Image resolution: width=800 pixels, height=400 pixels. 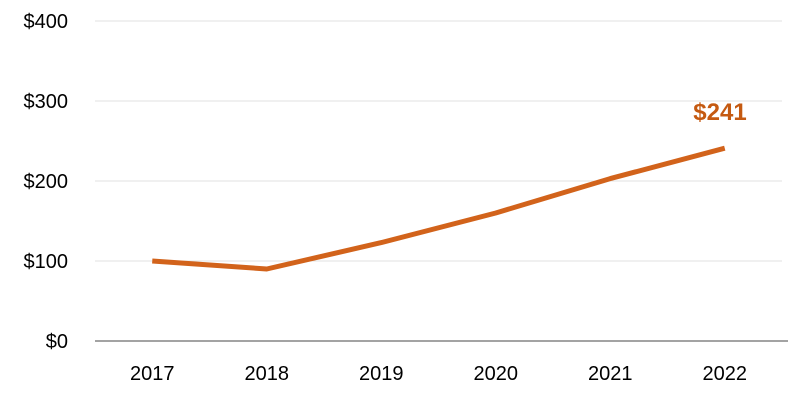 I want to click on y-tick-label: $400, so click(x=46, y=22).